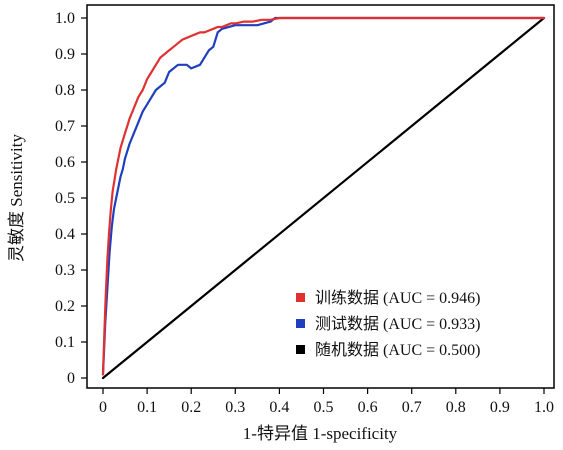  What do you see at coordinates (279, 407) in the screenshot?
I see `x-tick-label: 0.4` at bounding box center [279, 407].